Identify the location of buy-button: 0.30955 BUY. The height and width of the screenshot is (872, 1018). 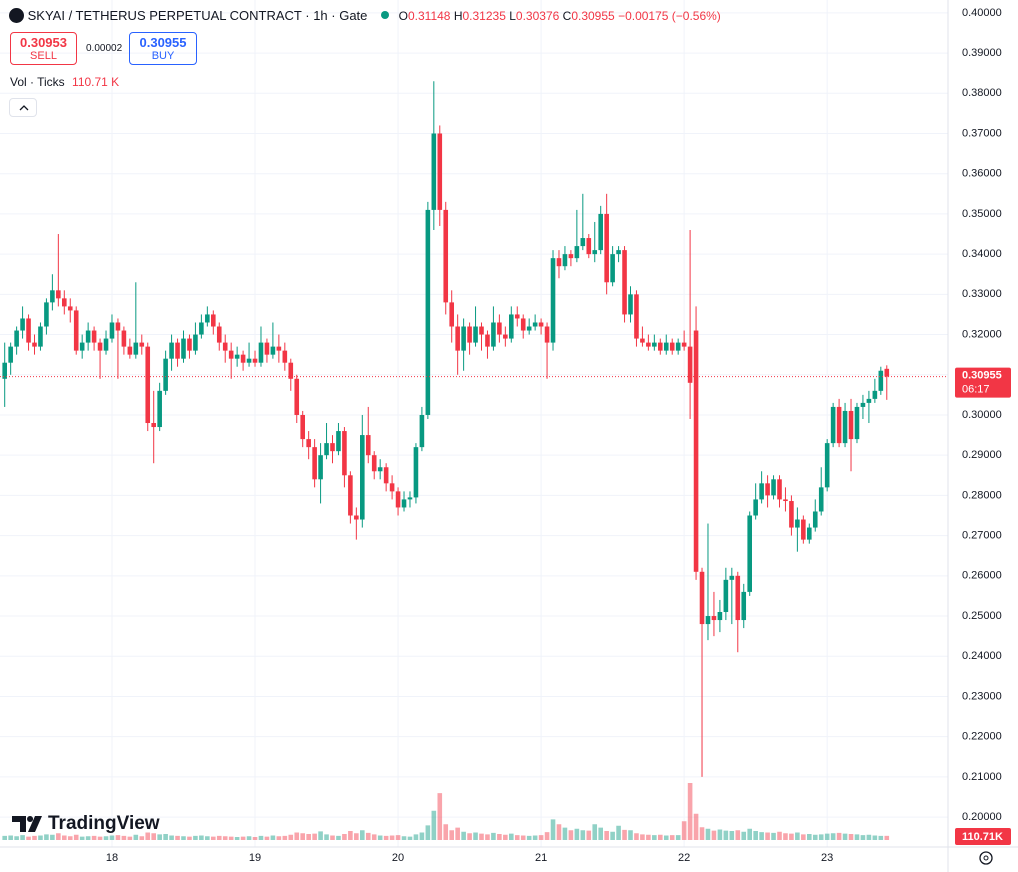
(163, 48).